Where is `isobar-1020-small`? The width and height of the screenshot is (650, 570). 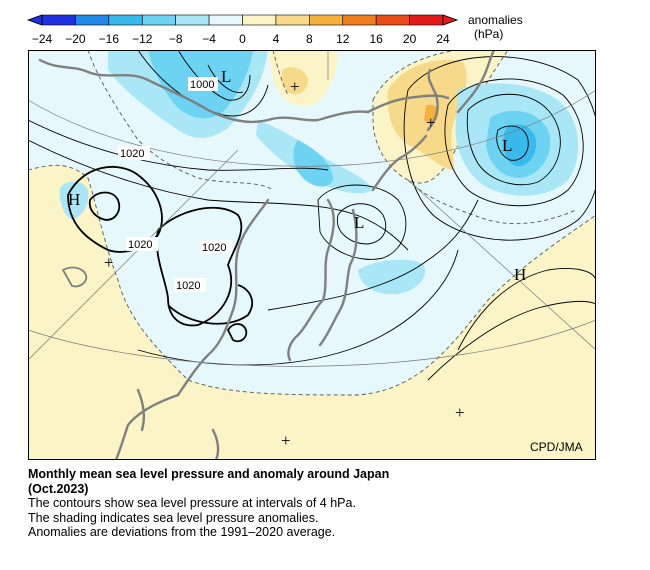 isobar-1020-small is located at coordinates (237, 333).